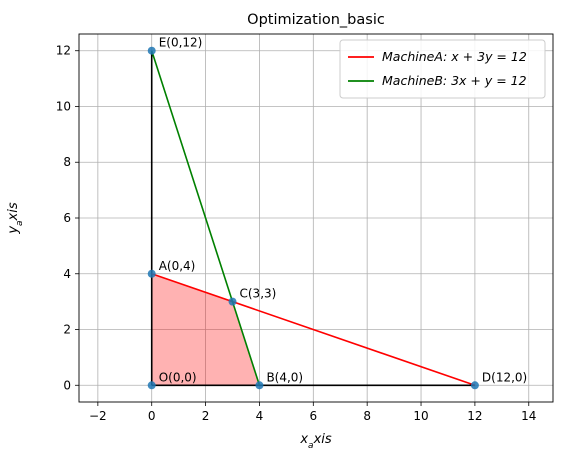  I want to click on y-tick-label: 2, so click(67, 330).